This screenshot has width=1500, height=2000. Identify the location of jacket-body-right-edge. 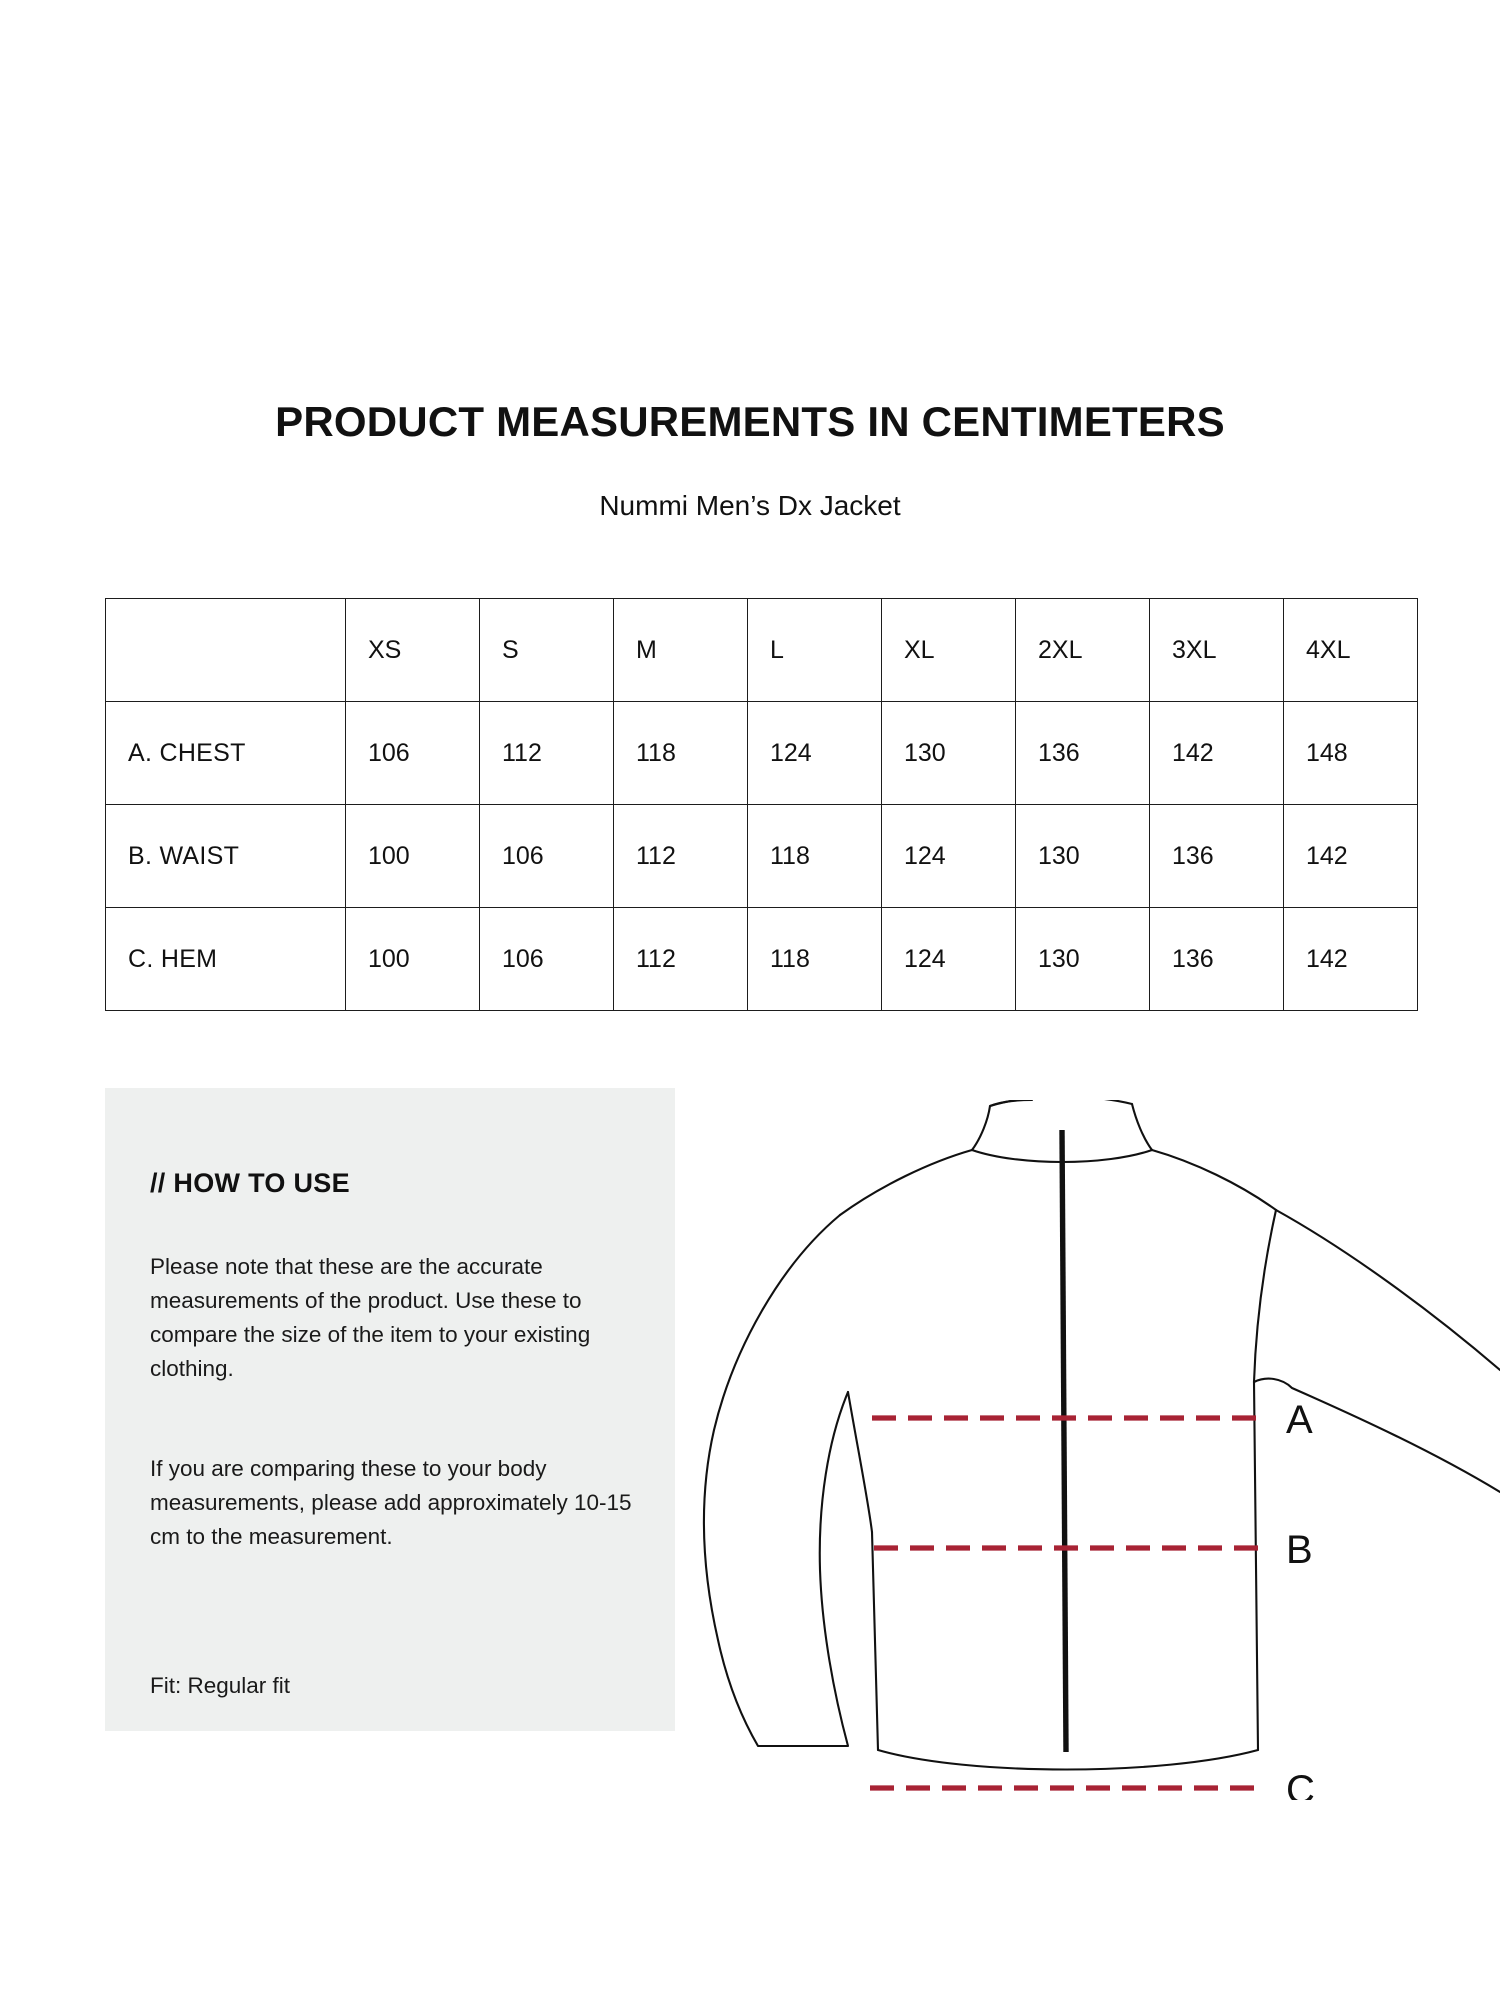
(1256, 1566).